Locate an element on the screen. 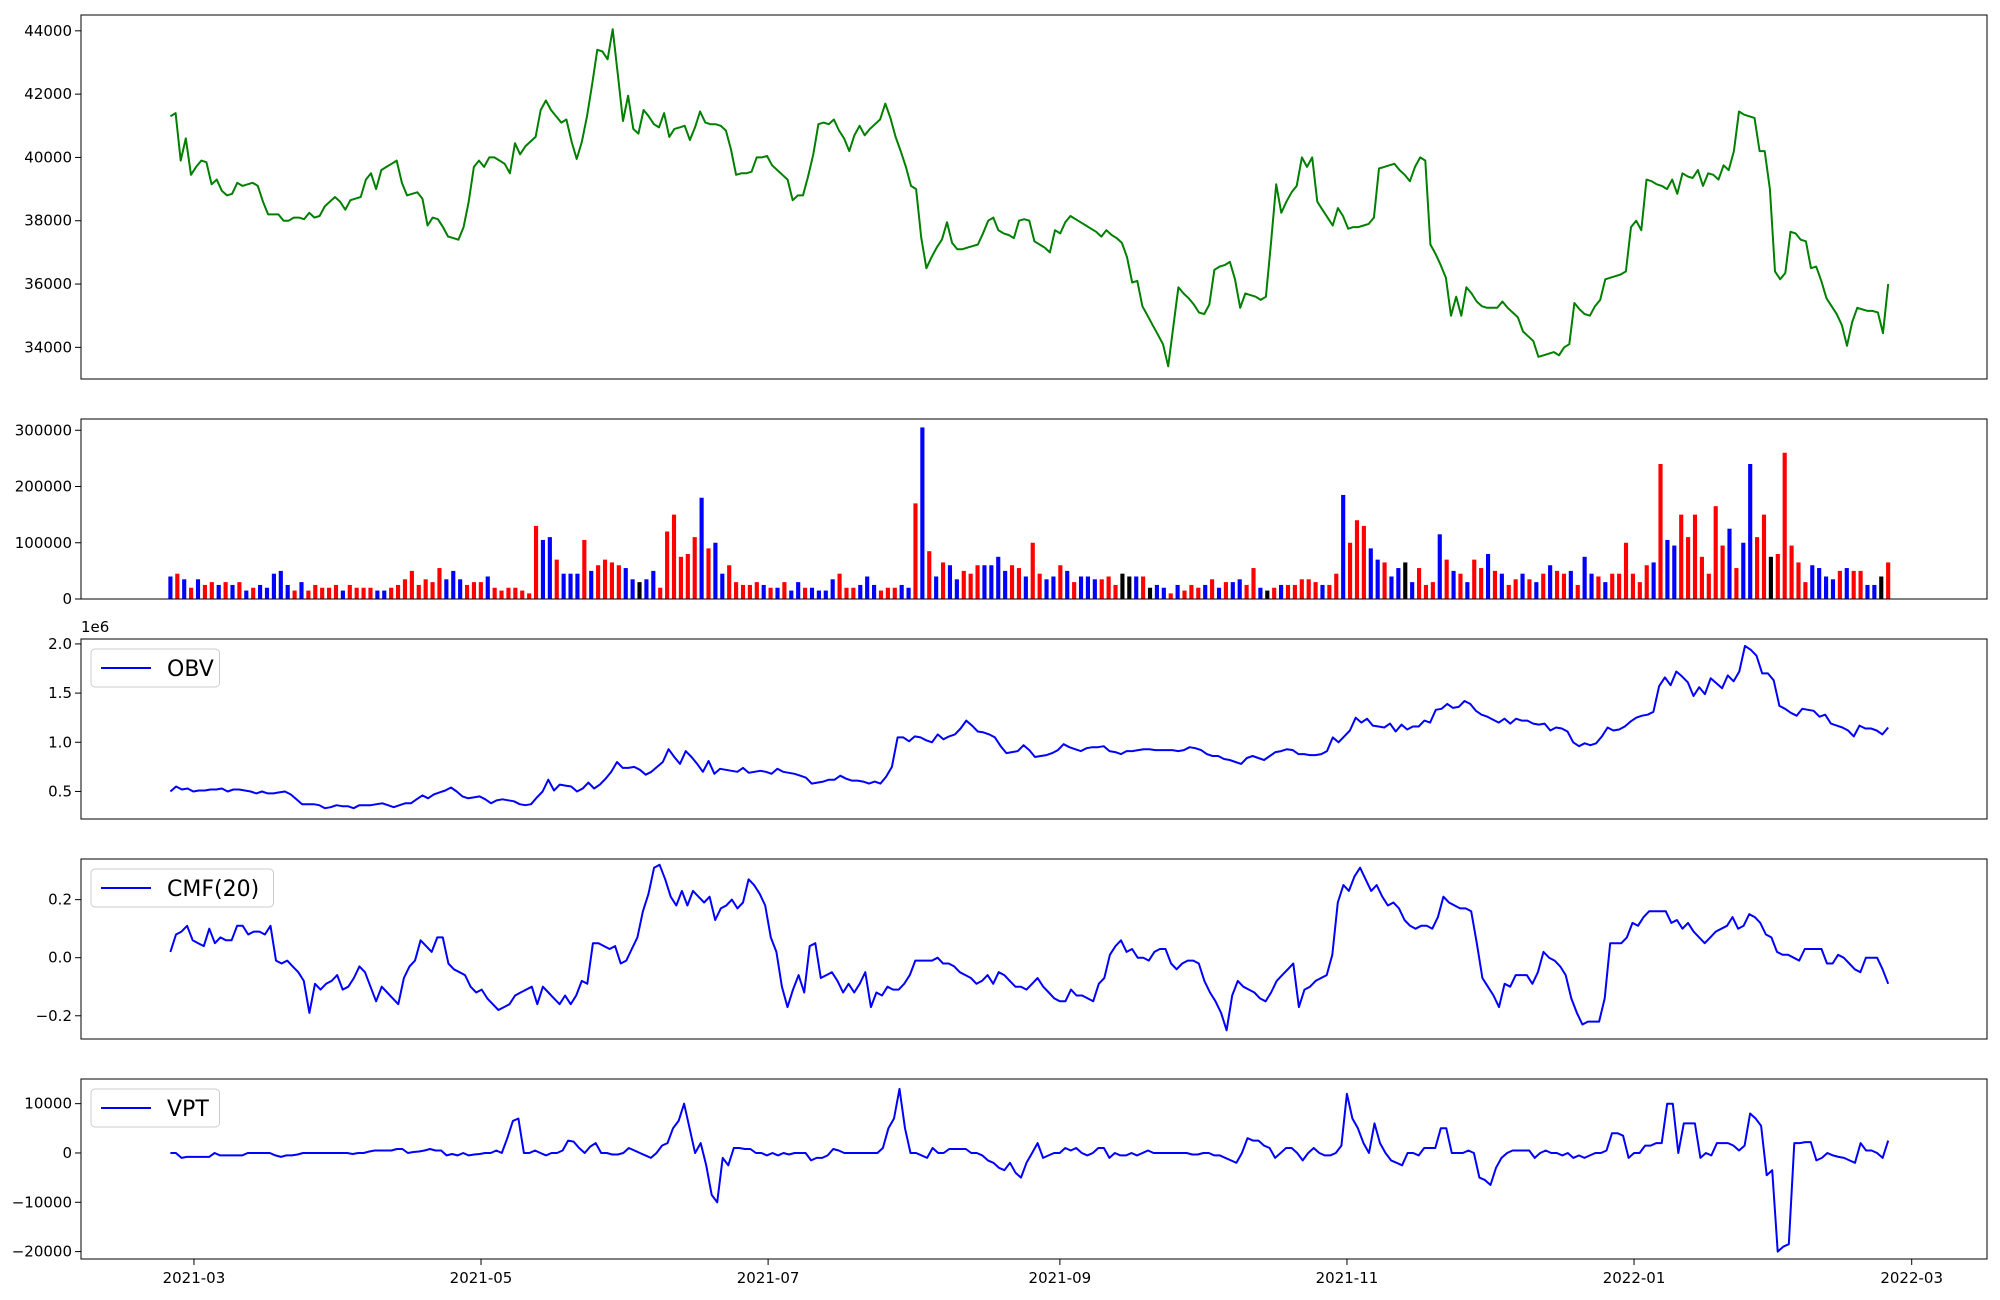 This screenshot has height=1300, width=2000. volume-axes-frame is located at coordinates (1034, 509).